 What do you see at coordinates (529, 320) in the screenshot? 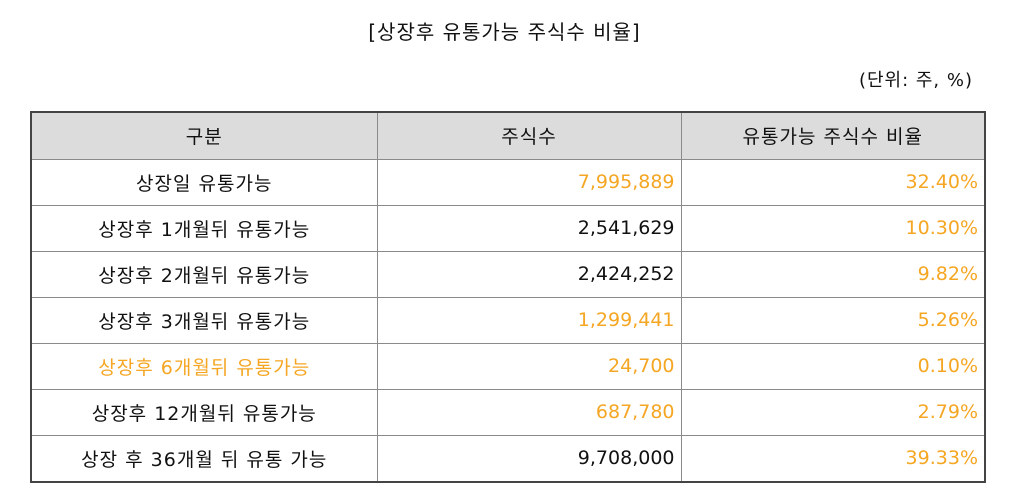
I see `row-shares: 1,299,441` at bounding box center [529, 320].